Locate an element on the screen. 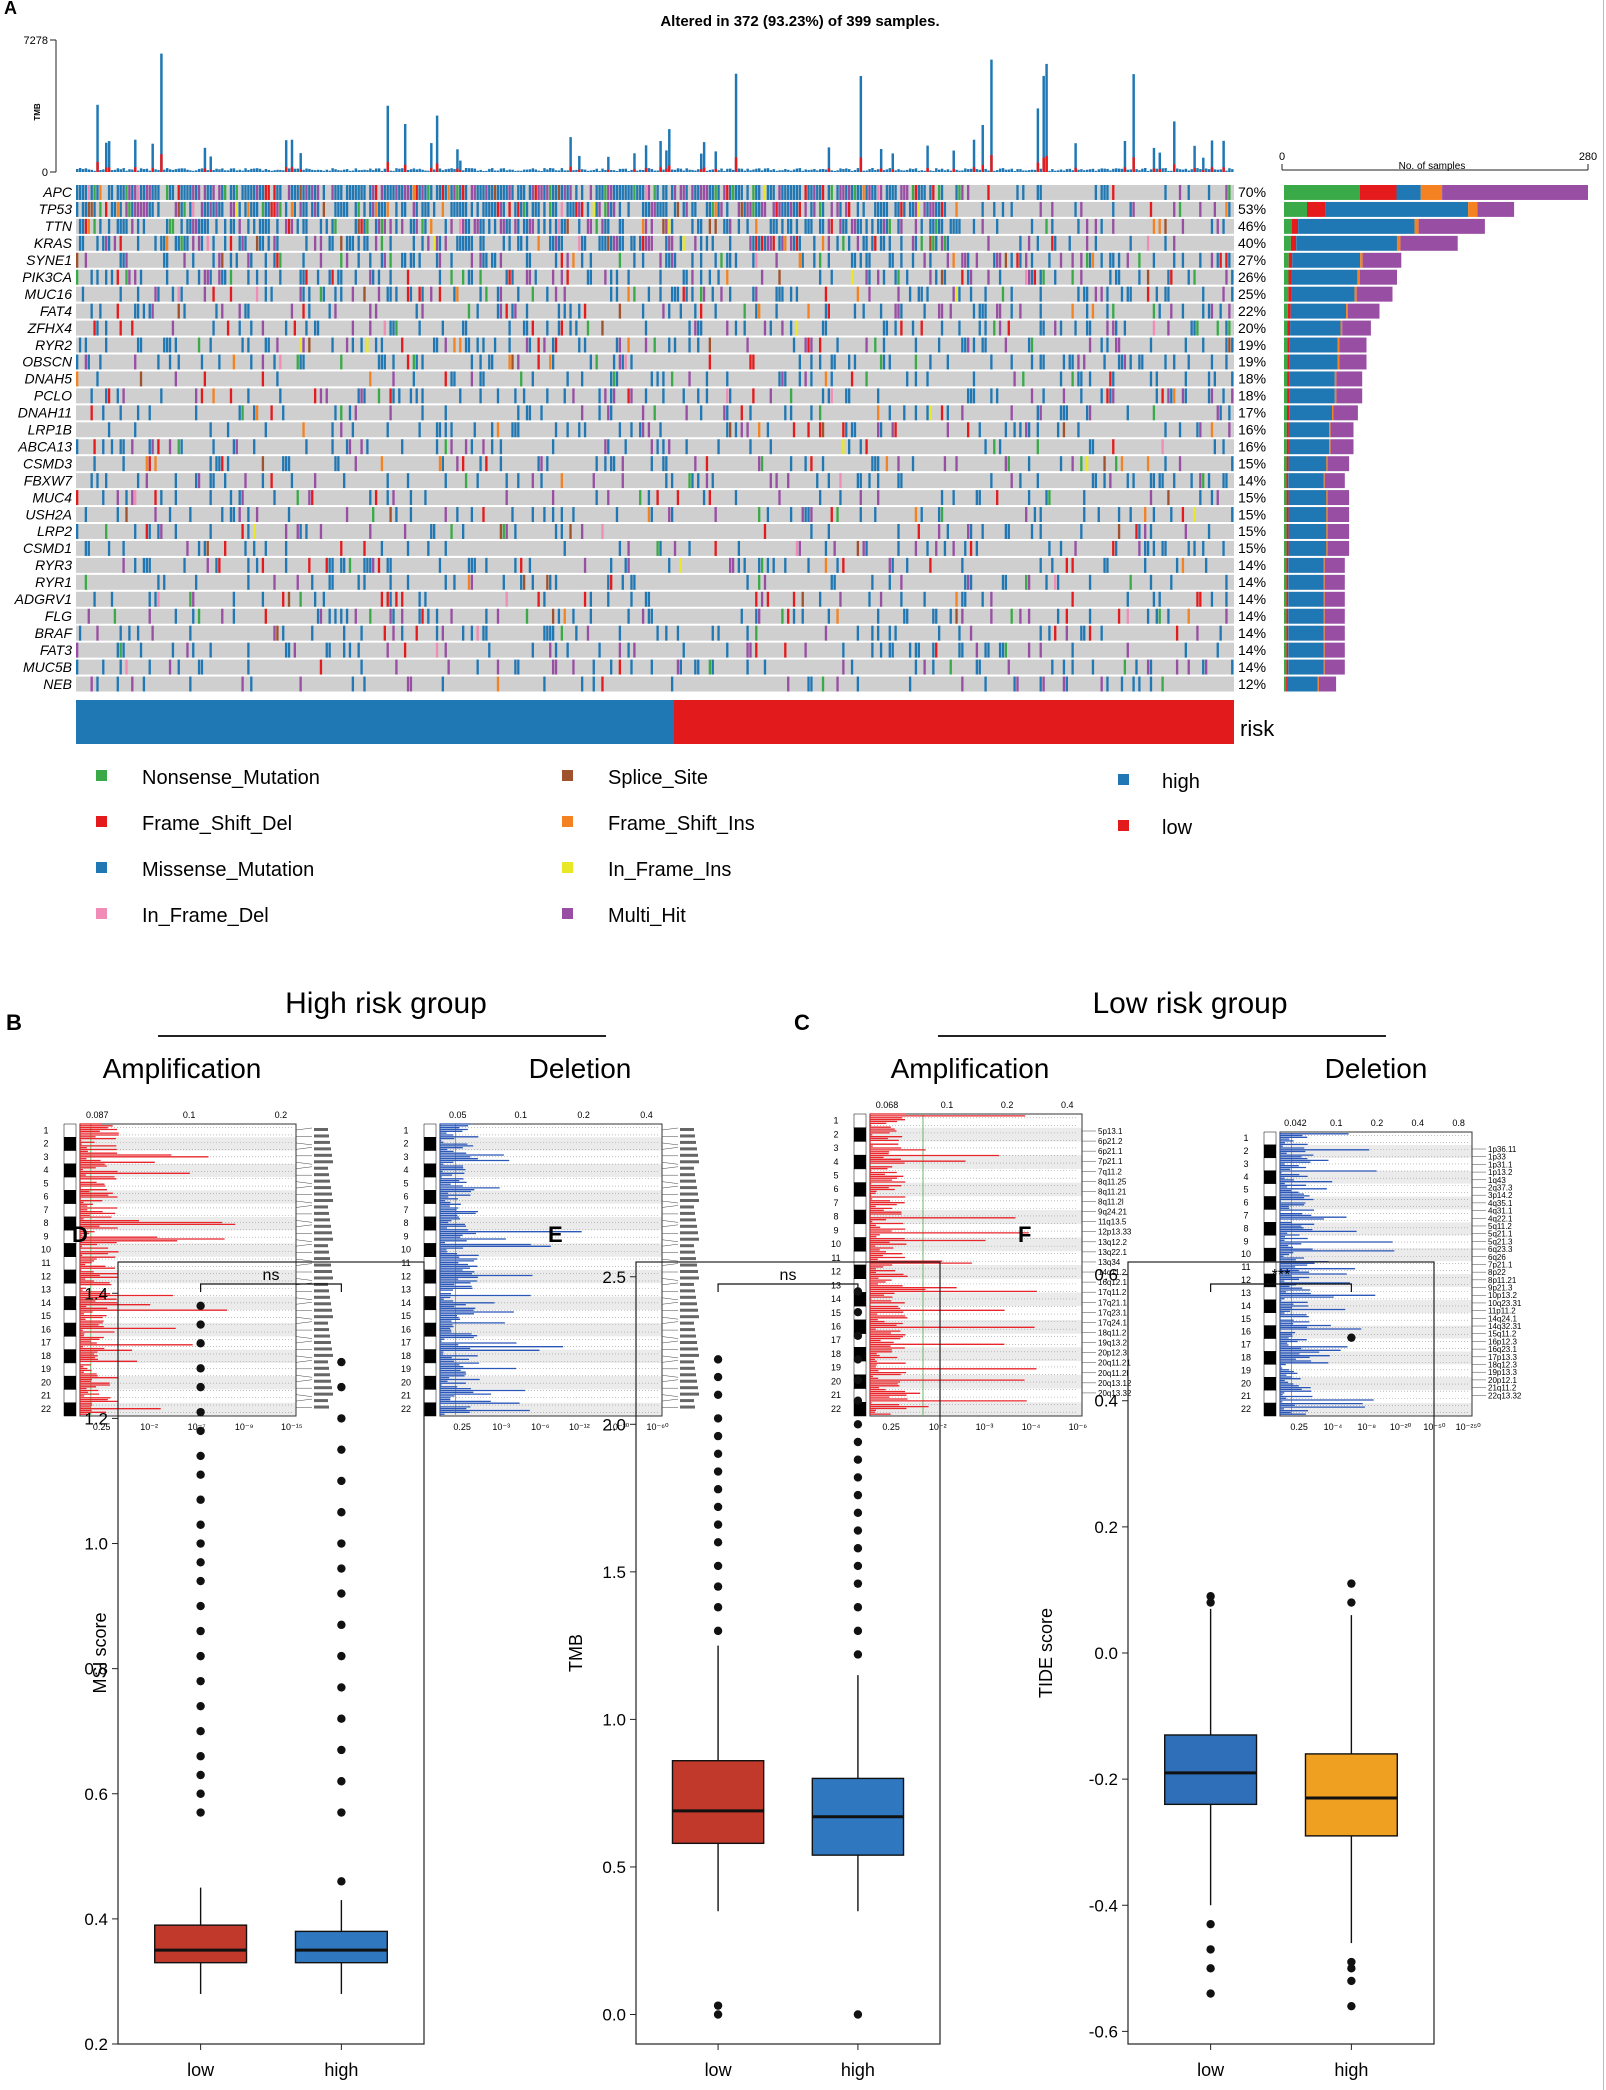  legend-swatch is located at coordinates (101, 867).